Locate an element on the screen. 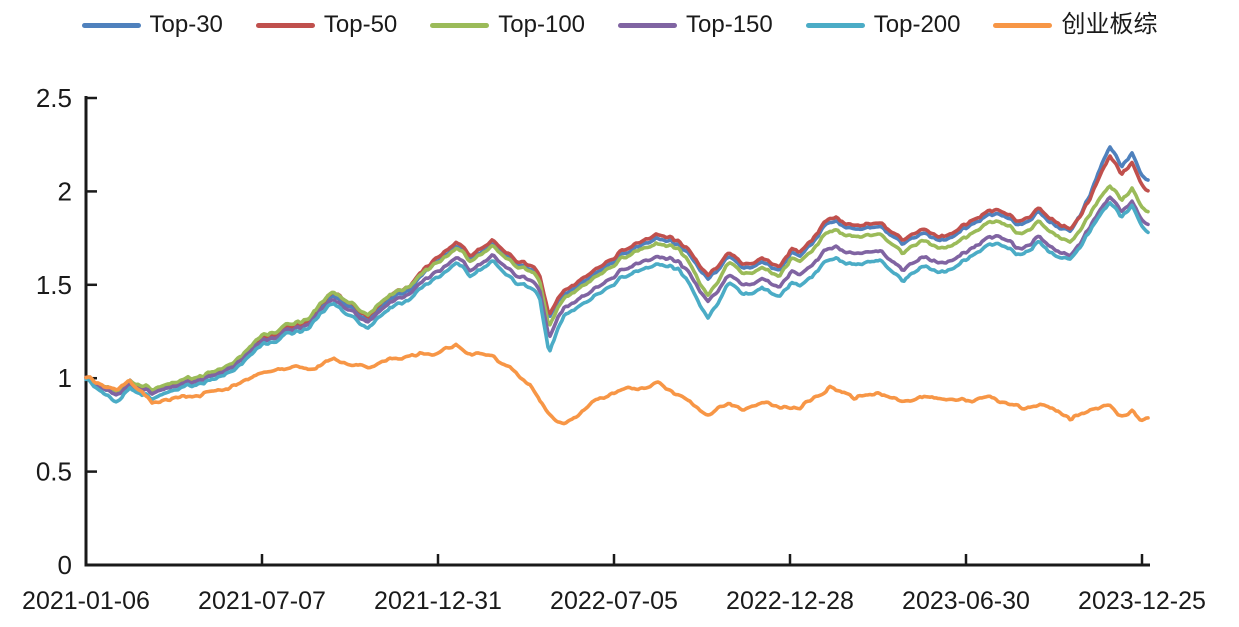 This screenshot has height=627, width=1239. series-line-chuangyeban-index is located at coordinates (617, 384).